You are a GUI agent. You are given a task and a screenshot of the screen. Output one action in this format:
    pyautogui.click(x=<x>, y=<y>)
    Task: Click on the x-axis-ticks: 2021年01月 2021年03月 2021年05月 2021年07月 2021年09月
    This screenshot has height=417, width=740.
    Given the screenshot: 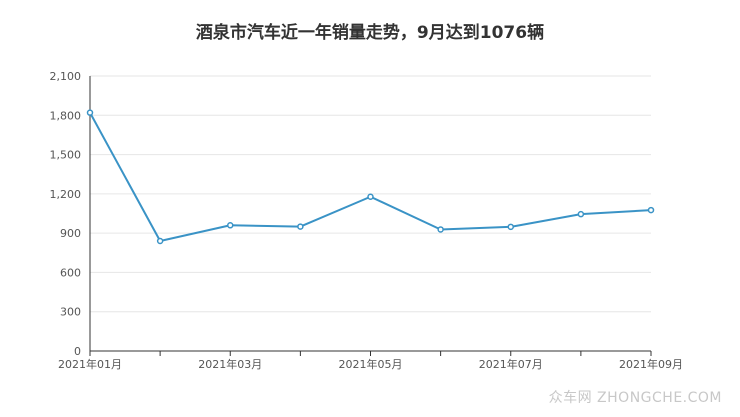 What is the action you would take?
    pyautogui.click(x=370, y=361)
    